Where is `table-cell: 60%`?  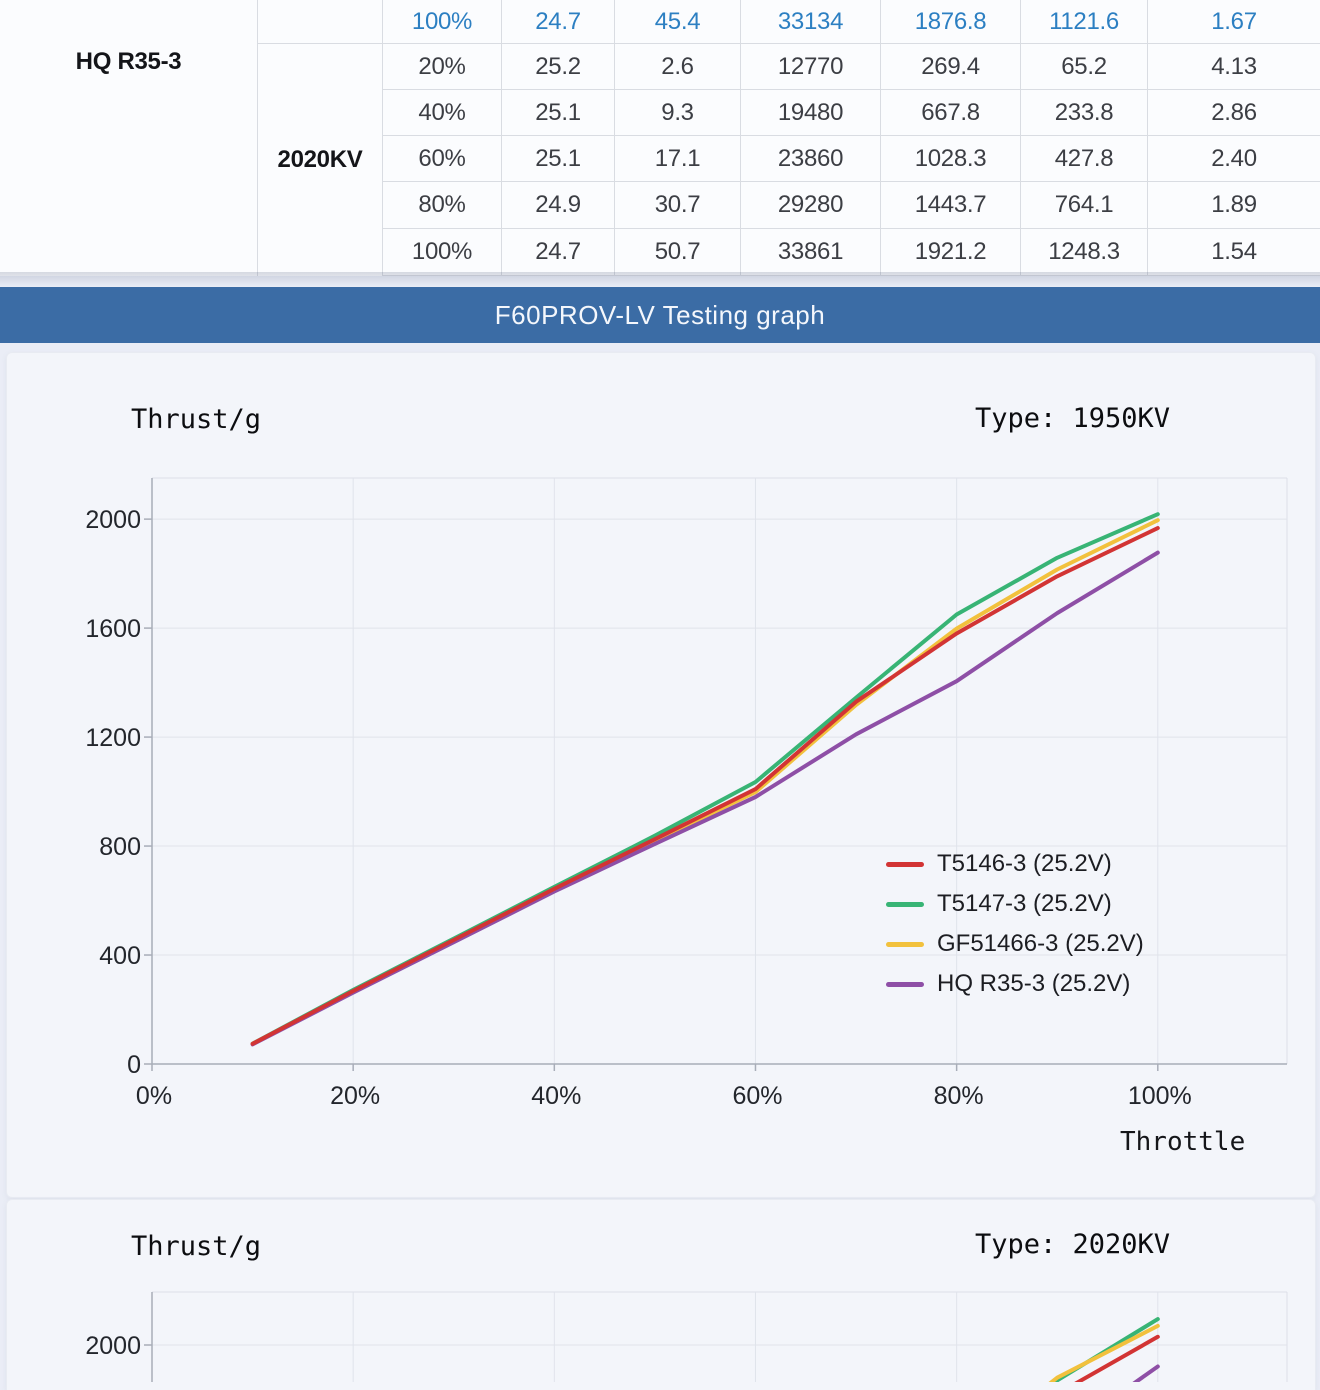 table-cell: 60% is located at coordinates (442, 159).